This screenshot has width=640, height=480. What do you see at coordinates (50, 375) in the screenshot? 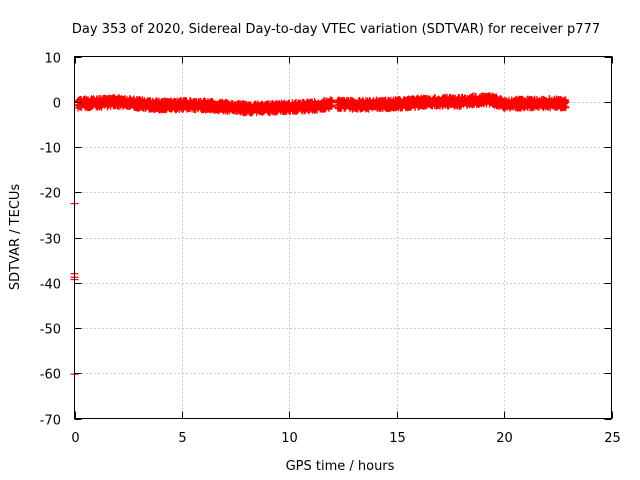
I see `y-tick-label: -60` at bounding box center [50, 375].